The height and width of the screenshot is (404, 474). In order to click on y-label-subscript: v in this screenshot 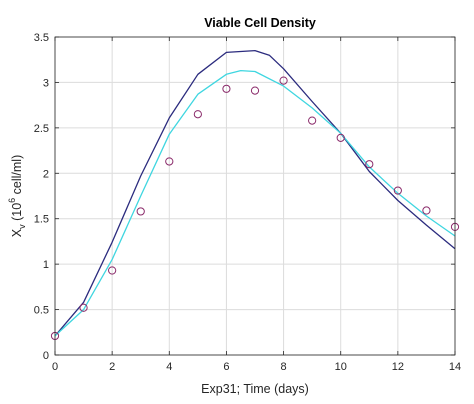, I will do `click(22, 226)`.